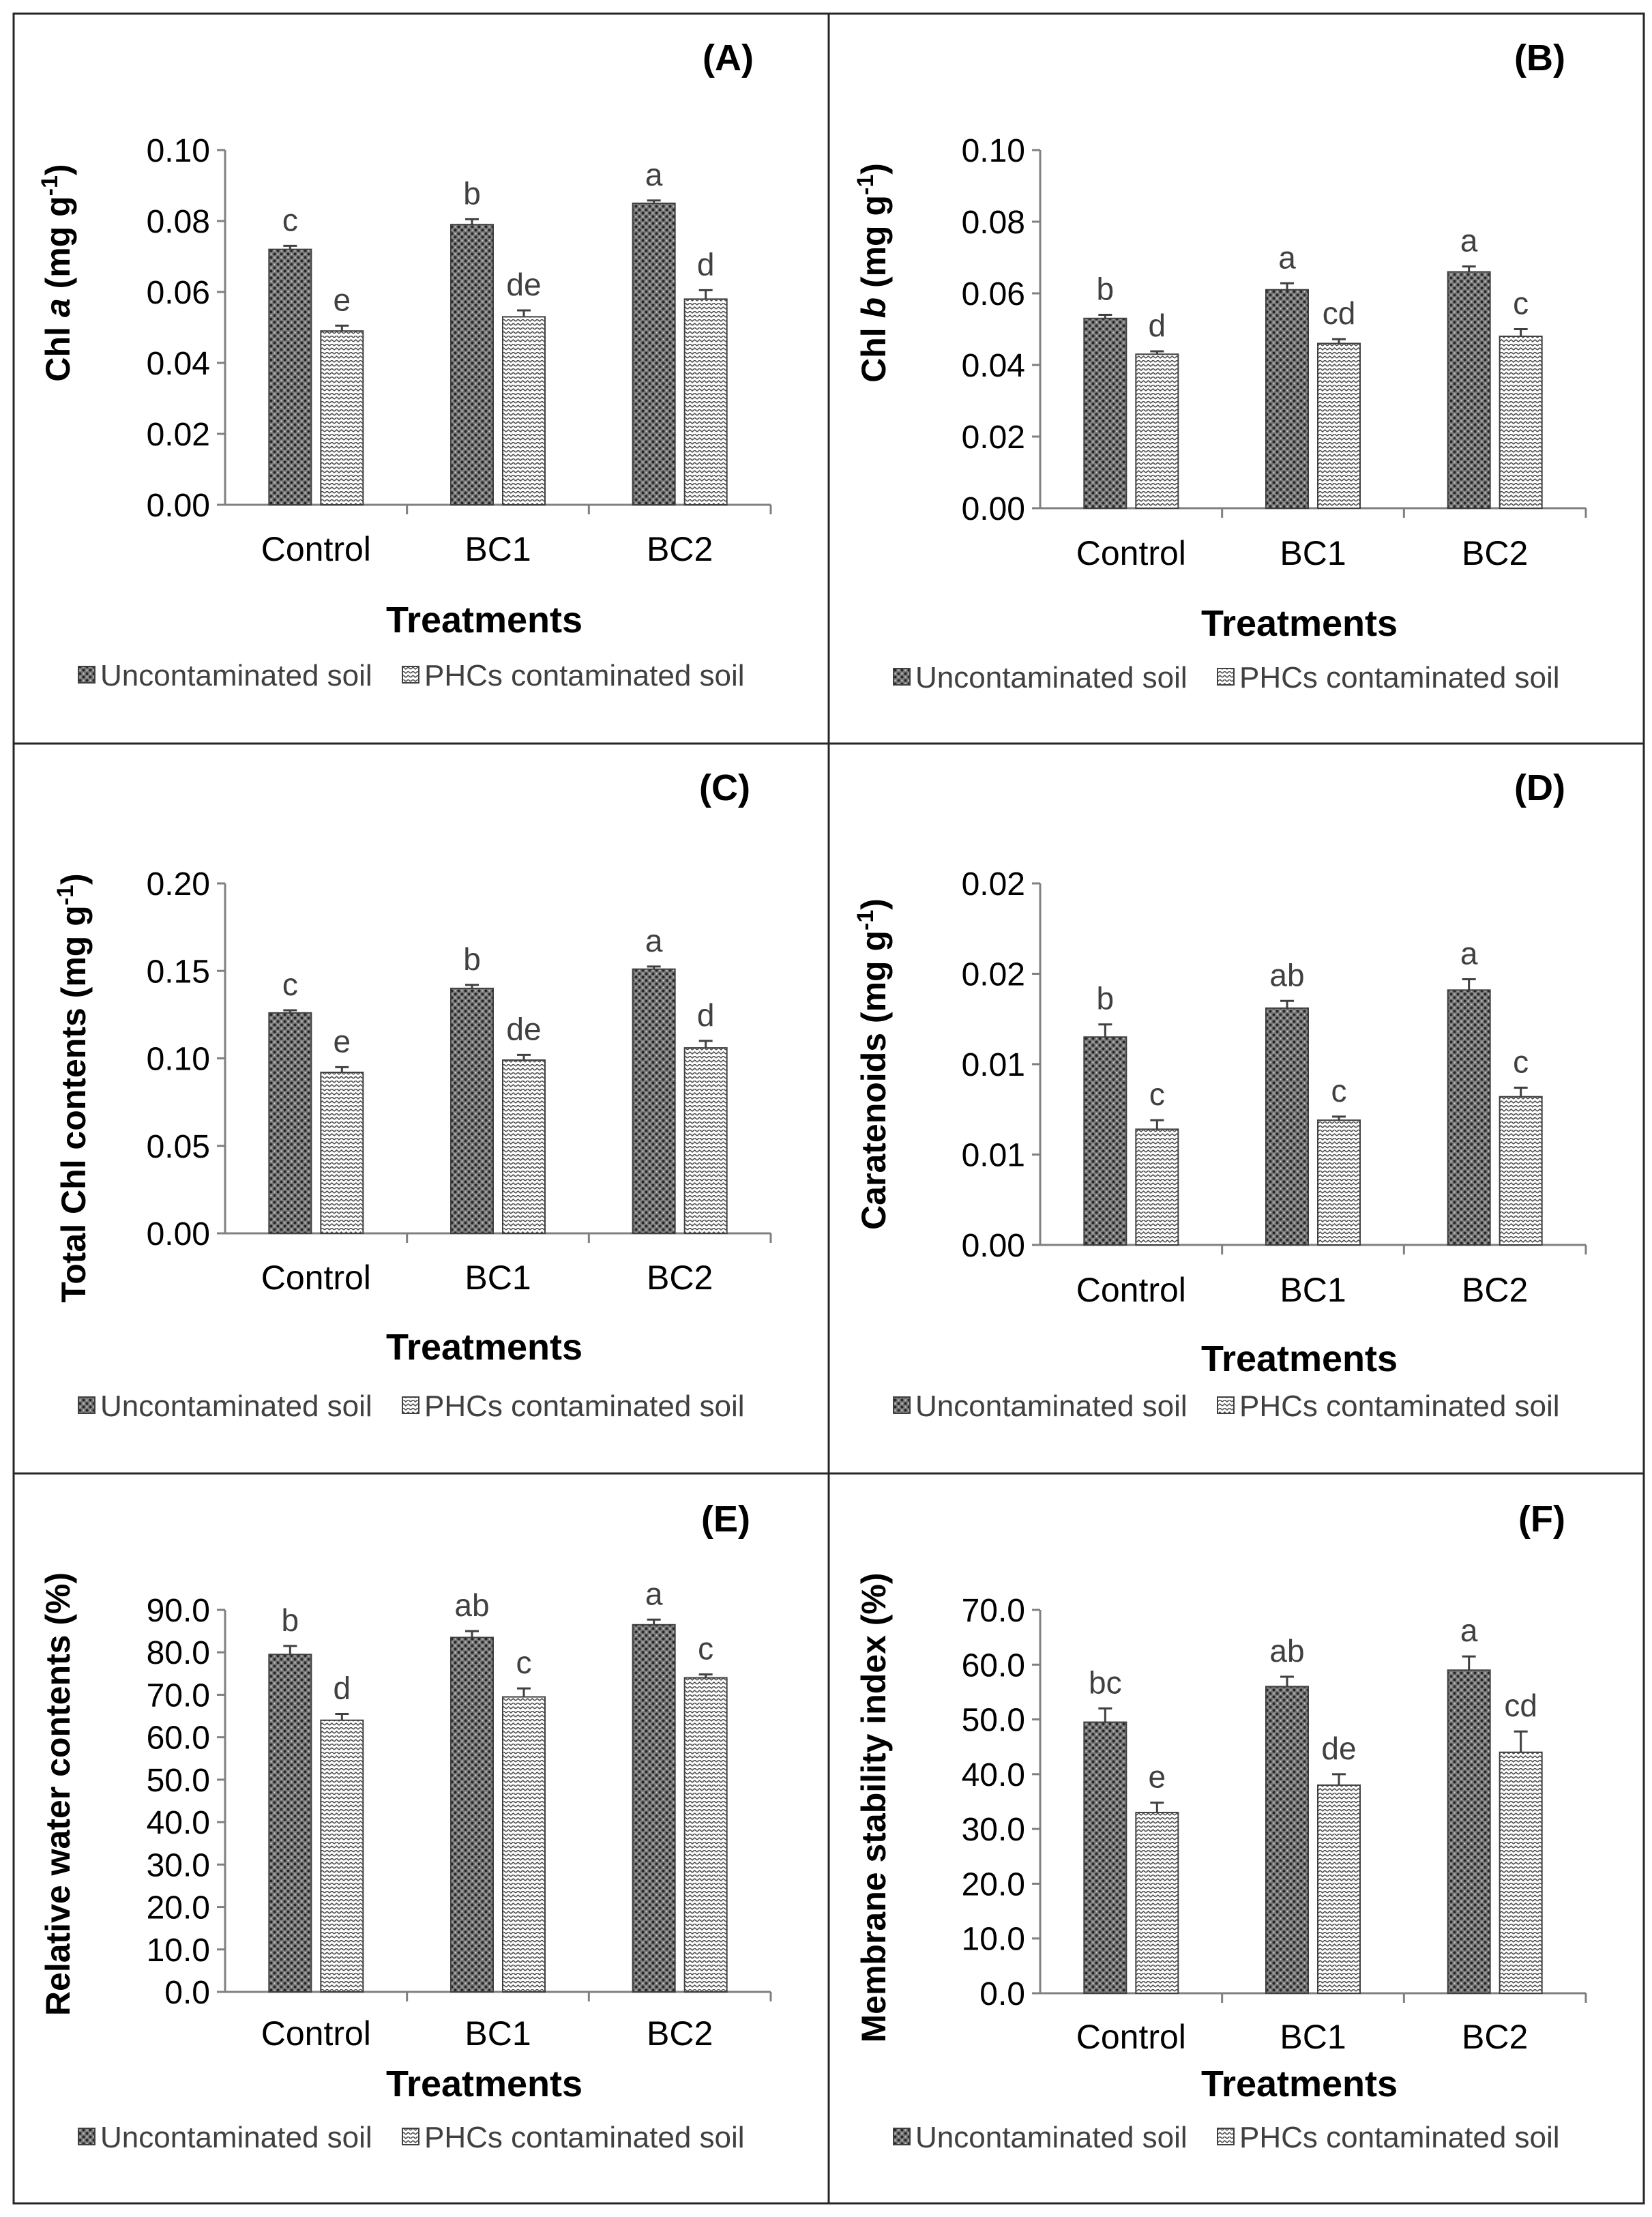  Describe the element at coordinates (724, 787) in the screenshot. I see `panel-label: (C)` at that location.